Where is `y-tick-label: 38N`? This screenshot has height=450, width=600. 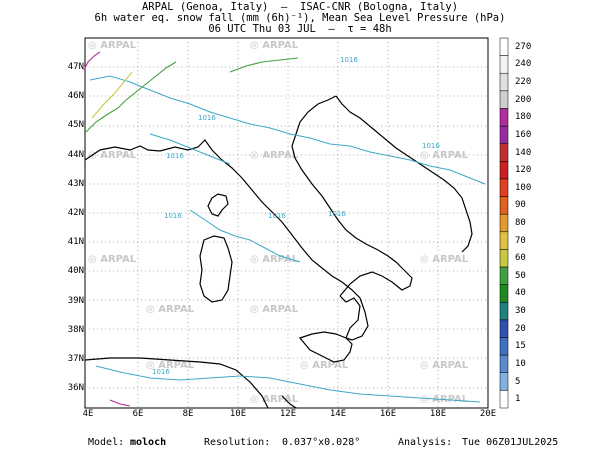
y-tick-label: 38N is located at coordinates (75, 329).